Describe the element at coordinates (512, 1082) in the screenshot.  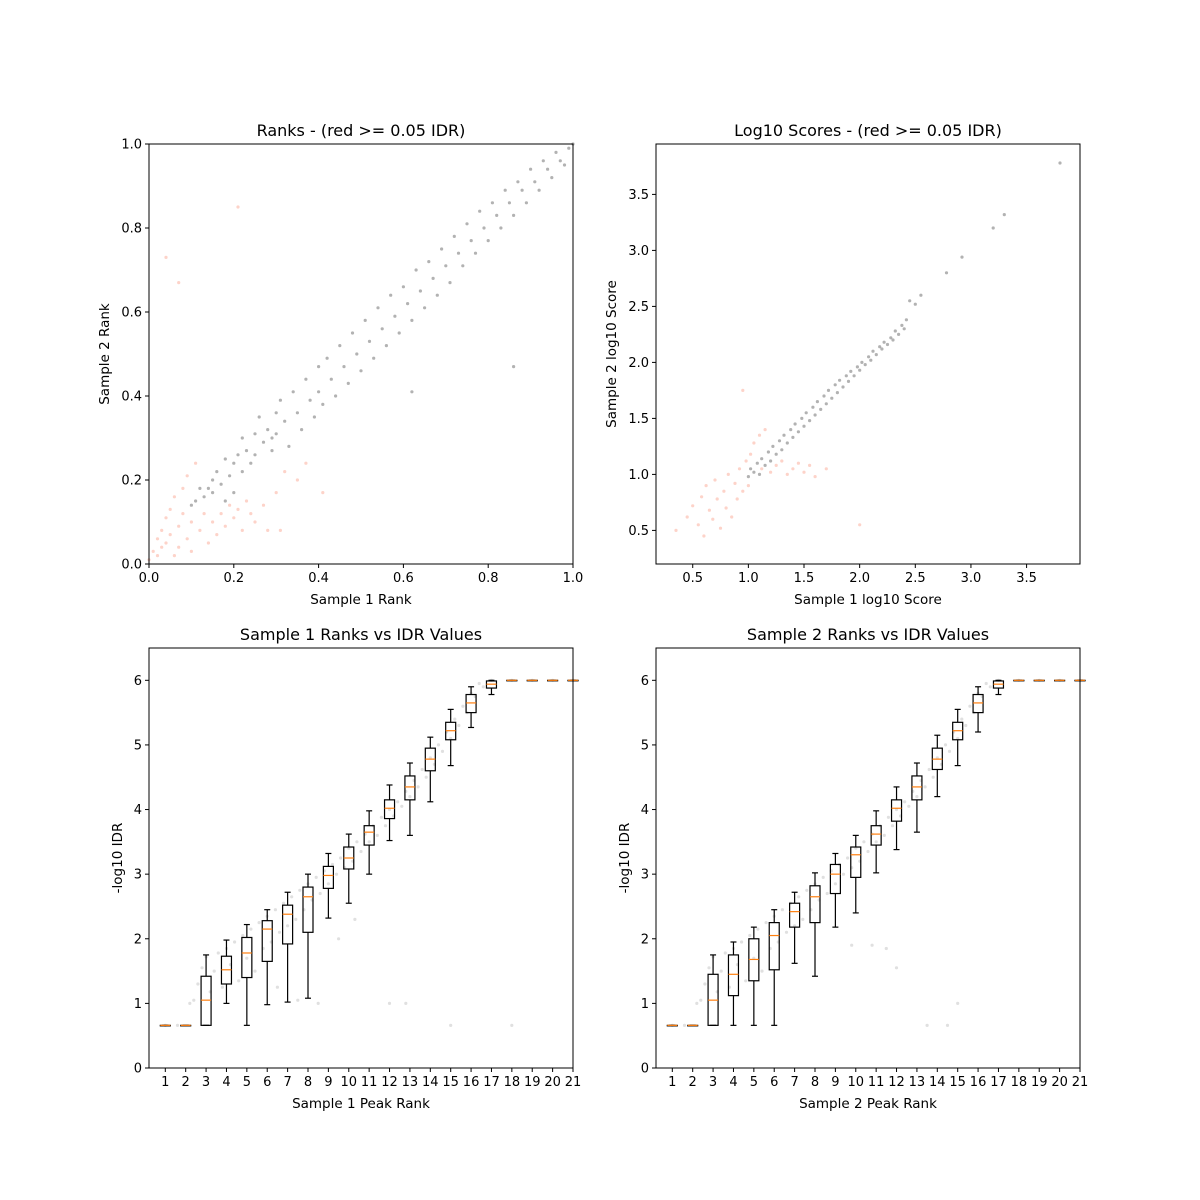
I see `x-tick-label: 18` at that location.